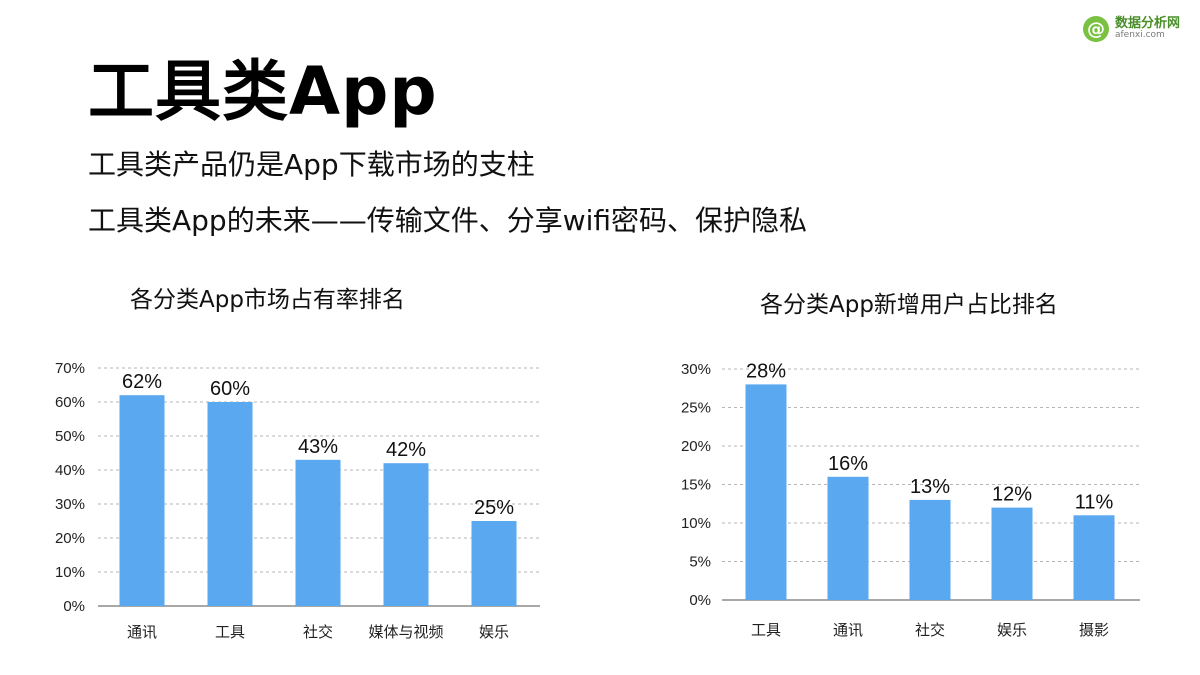  What do you see at coordinates (142, 382) in the screenshot?
I see `data-label: 62%` at bounding box center [142, 382].